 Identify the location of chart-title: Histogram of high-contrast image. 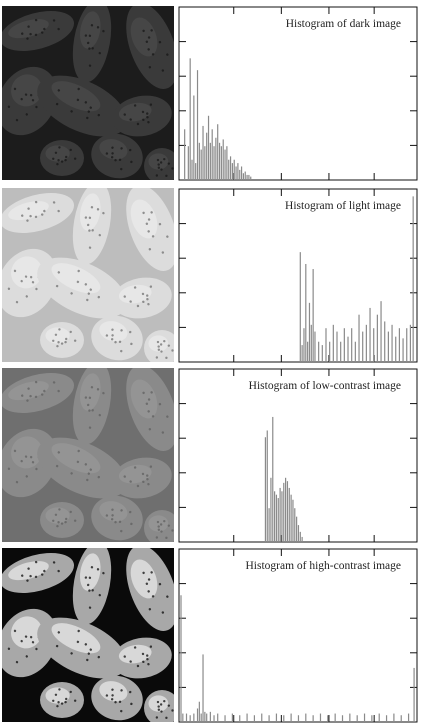
(323, 566).